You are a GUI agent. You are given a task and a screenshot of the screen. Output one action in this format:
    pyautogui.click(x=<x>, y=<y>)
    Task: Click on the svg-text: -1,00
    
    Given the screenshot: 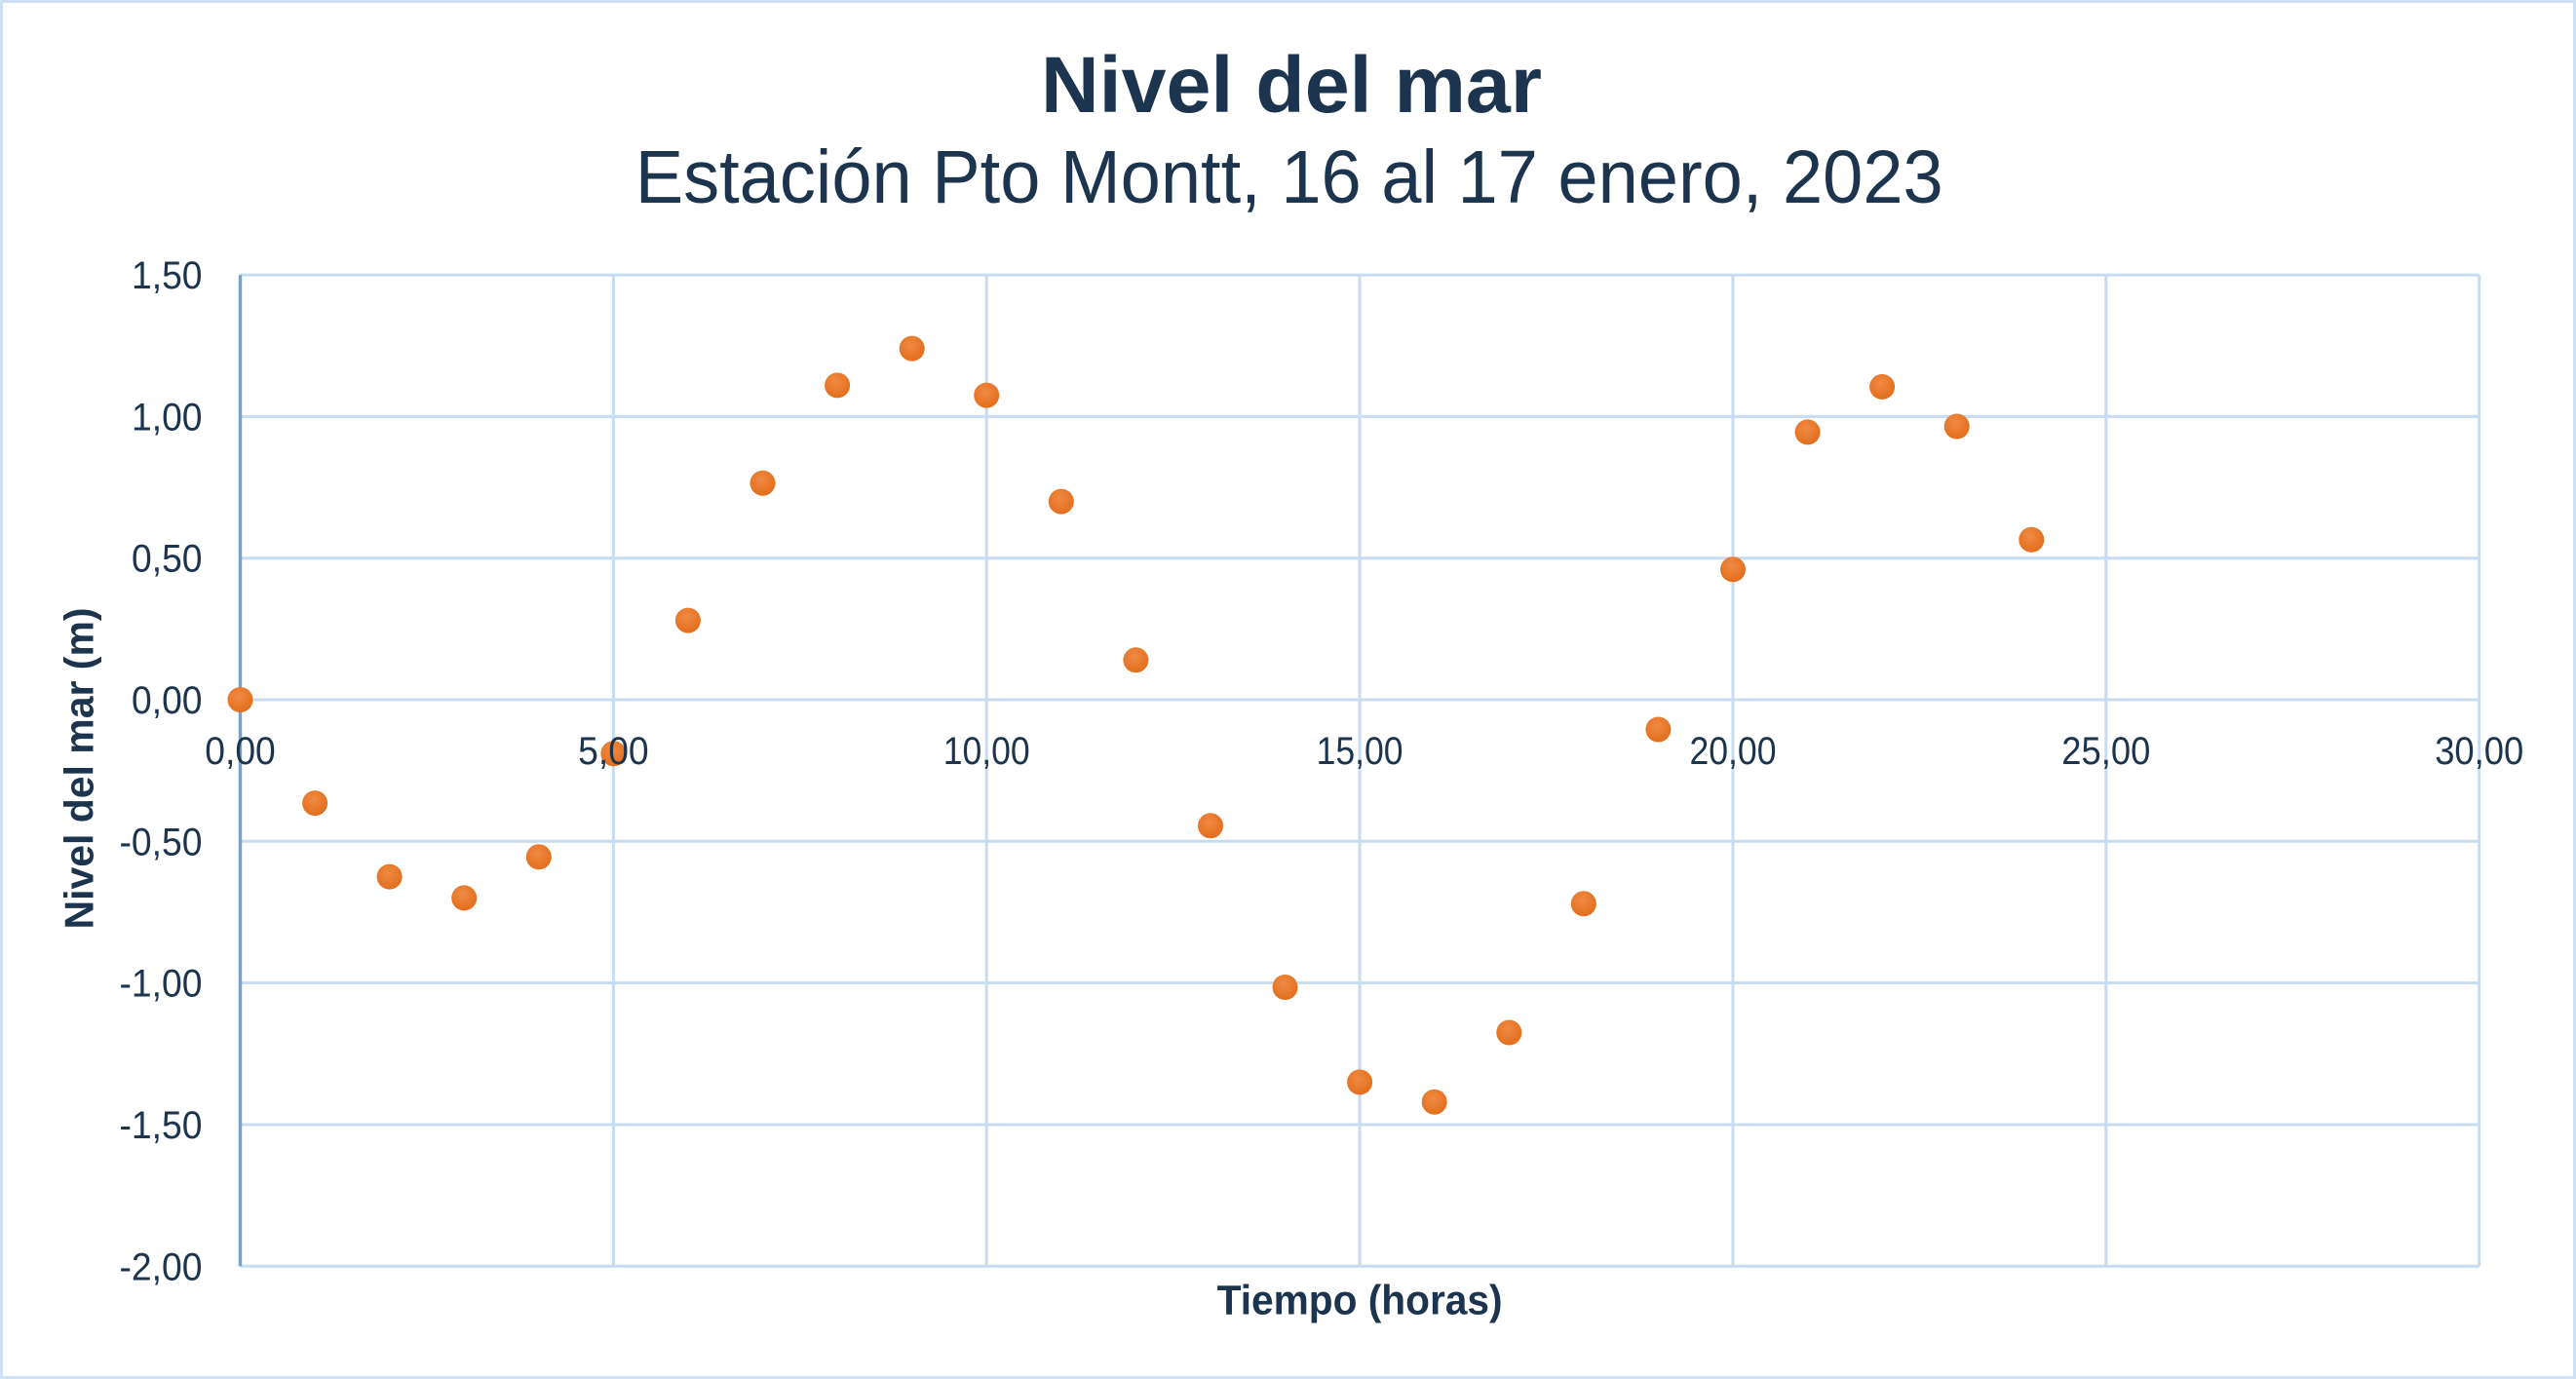 What is the action you would take?
    pyautogui.click(x=161, y=984)
    